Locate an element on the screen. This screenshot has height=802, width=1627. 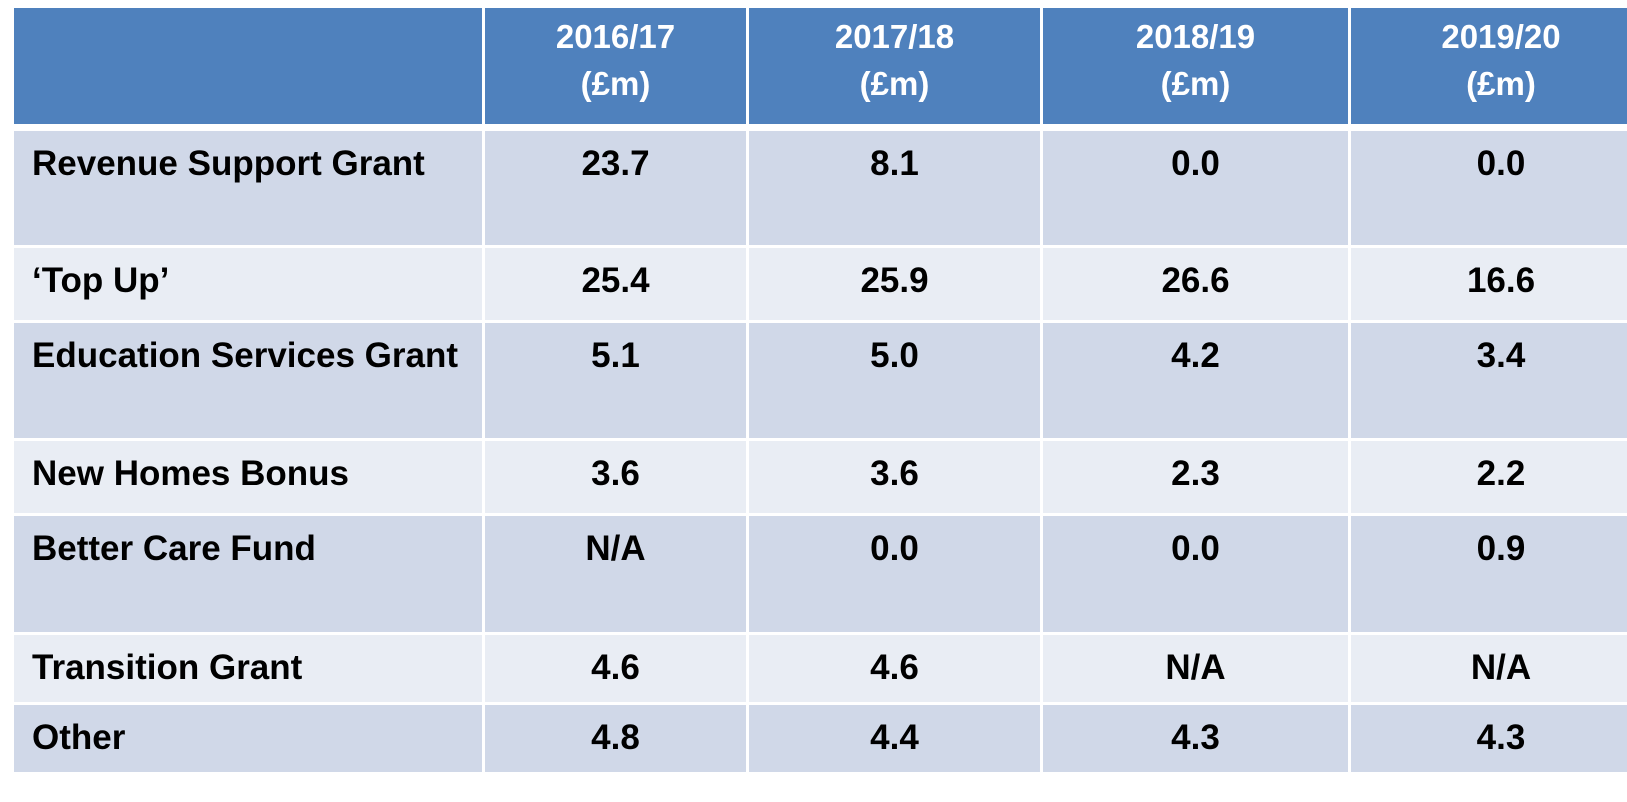
value-cell: 25.4 is located at coordinates (615, 284).